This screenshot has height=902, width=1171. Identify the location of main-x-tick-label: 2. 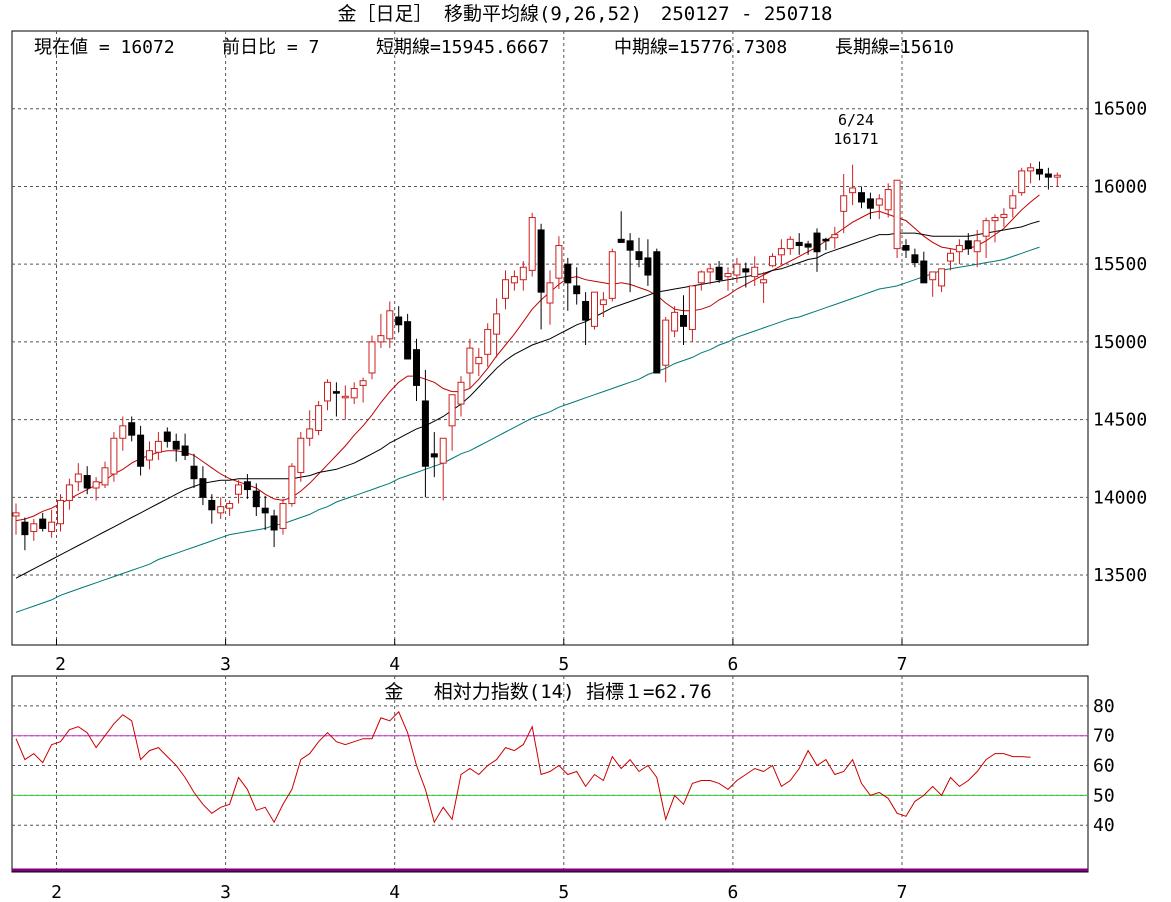
(60, 664).